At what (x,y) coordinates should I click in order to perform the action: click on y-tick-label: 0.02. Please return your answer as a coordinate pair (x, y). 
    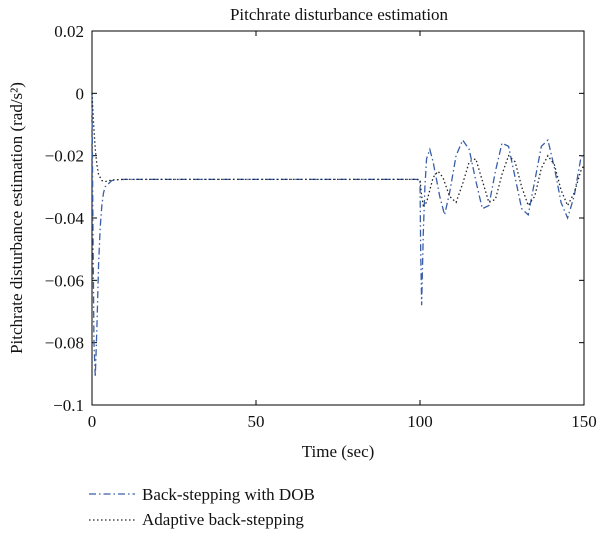
    Looking at the image, I should click on (69, 31).